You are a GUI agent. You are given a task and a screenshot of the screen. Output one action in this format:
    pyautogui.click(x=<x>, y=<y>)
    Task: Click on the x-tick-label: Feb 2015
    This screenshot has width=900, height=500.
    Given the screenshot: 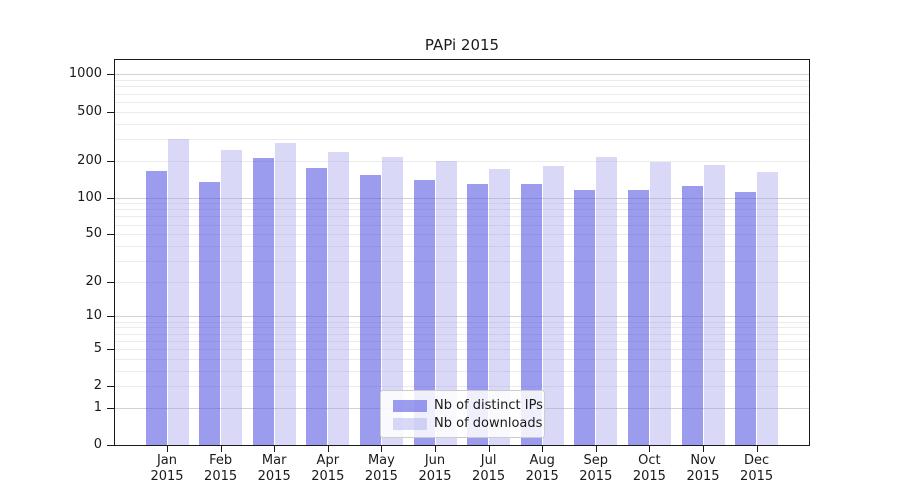 What is the action you would take?
    pyautogui.click(x=221, y=468)
    